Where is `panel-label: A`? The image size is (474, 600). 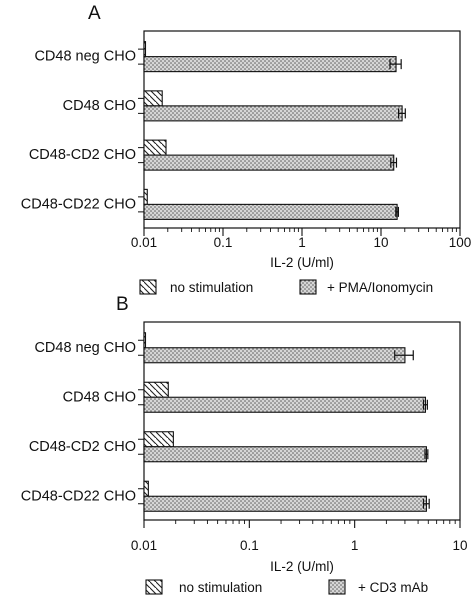
panel-label: A is located at coordinates (94, 13).